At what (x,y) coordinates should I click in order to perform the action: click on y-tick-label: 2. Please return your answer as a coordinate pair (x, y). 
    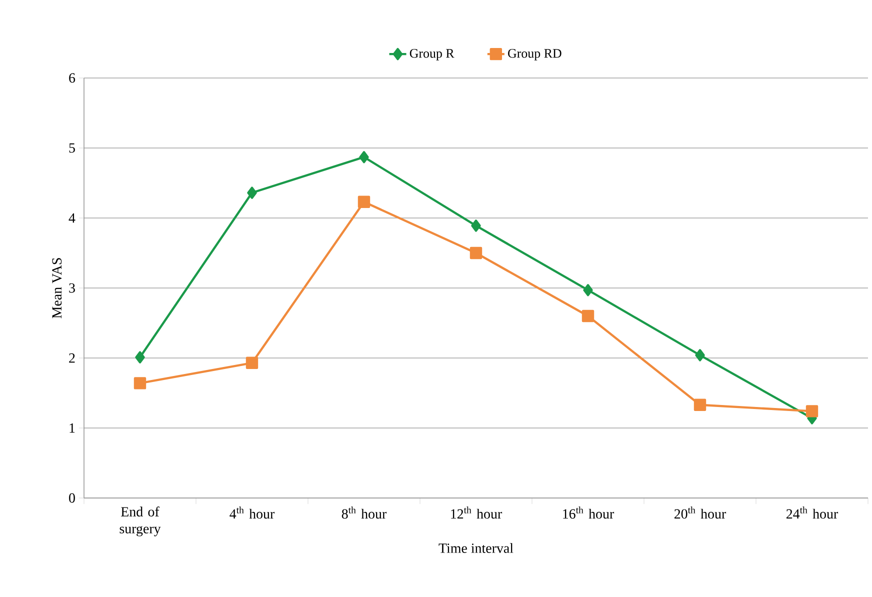
    Looking at the image, I should click on (72, 358).